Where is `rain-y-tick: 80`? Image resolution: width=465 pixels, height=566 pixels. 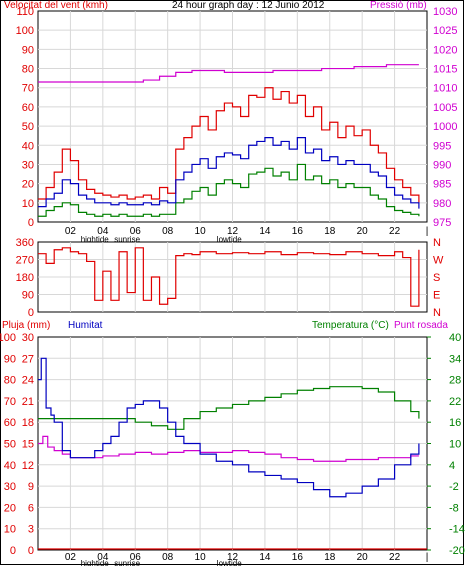 rain-y-tick: 80 is located at coordinates (10, 381).